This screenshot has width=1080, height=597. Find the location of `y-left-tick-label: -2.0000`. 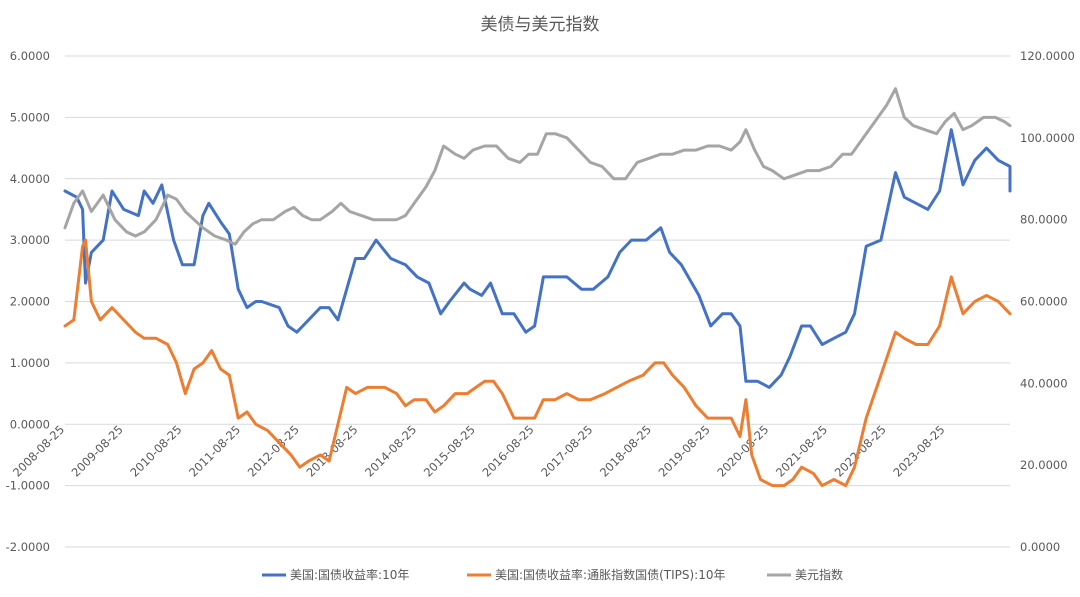

y-left-tick-label: -2.0000 is located at coordinates (28, 547).